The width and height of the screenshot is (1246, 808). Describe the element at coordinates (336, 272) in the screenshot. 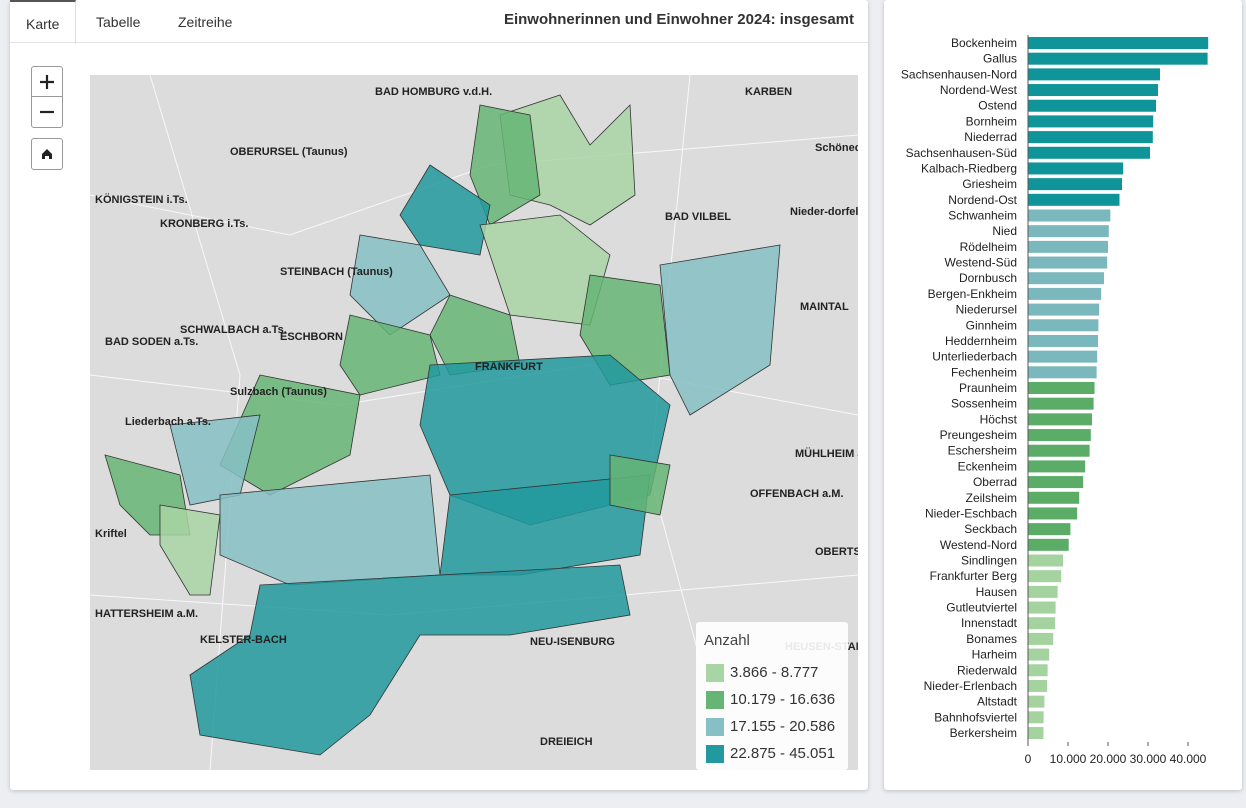

I see `map-label: STEINBACH (Taunus)` at that location.